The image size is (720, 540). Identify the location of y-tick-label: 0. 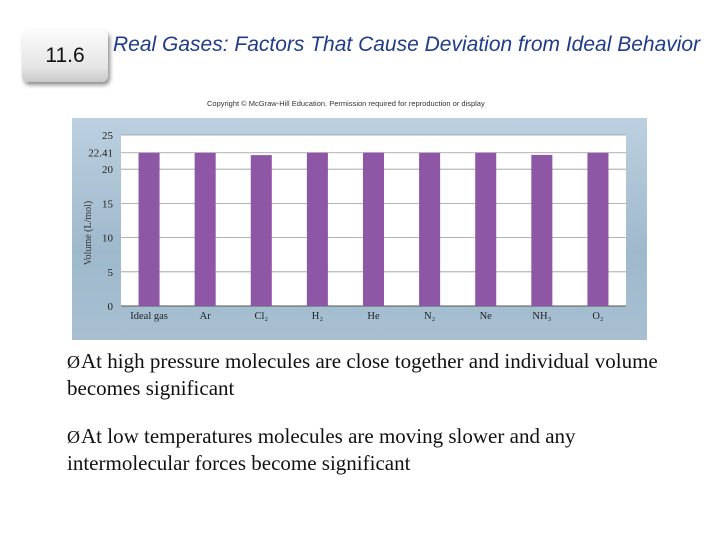
(111, 307).